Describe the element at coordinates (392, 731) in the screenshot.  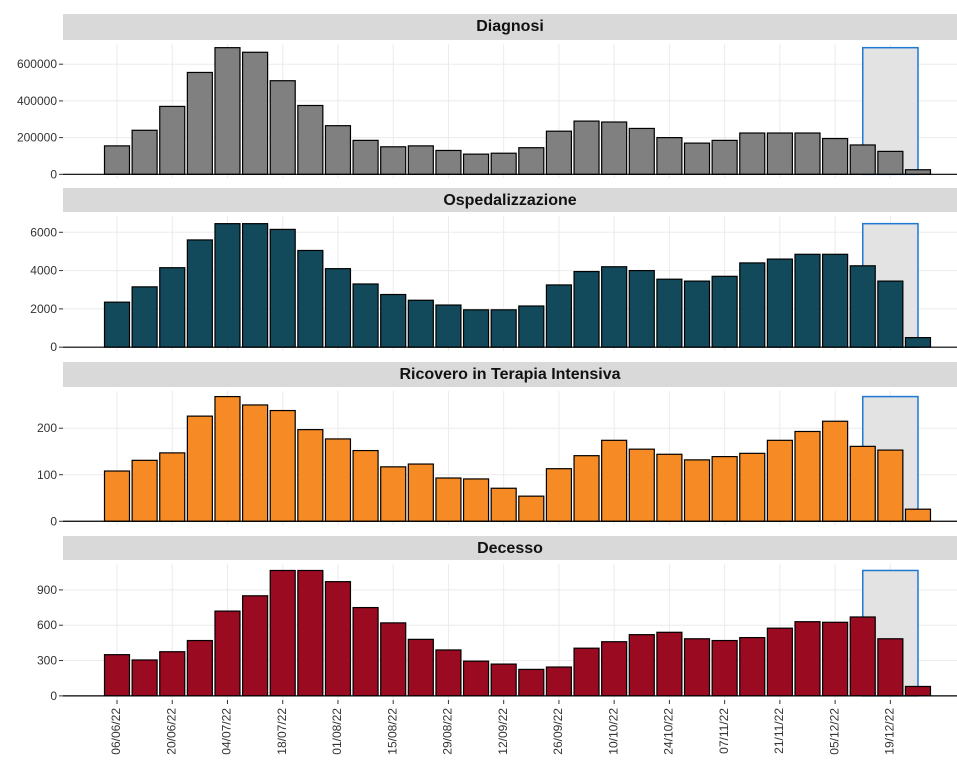
I see `x-tick-label: 15/08/22` at that location.